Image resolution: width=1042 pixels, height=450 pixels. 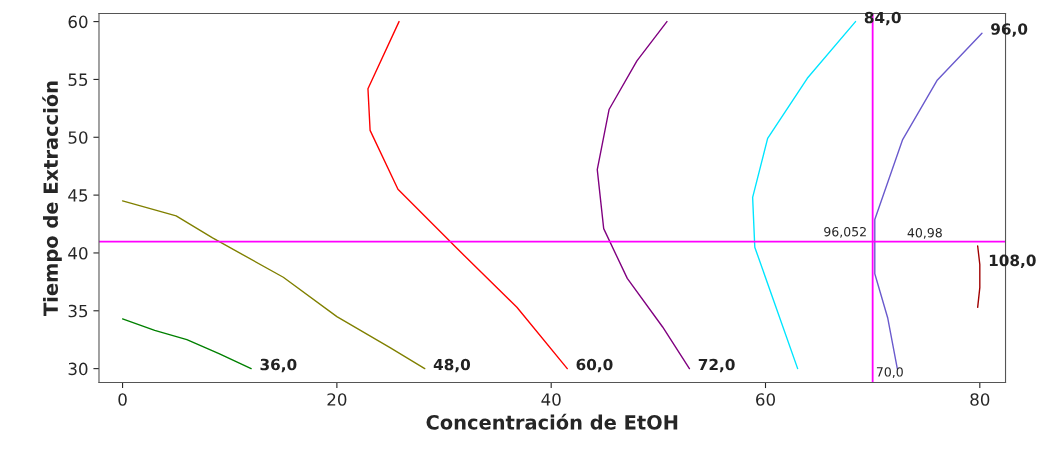 What do you see at coordinates (278, 365) in the screenshot?
I see `series-label: 36,0` at bounding box center [278, 365].